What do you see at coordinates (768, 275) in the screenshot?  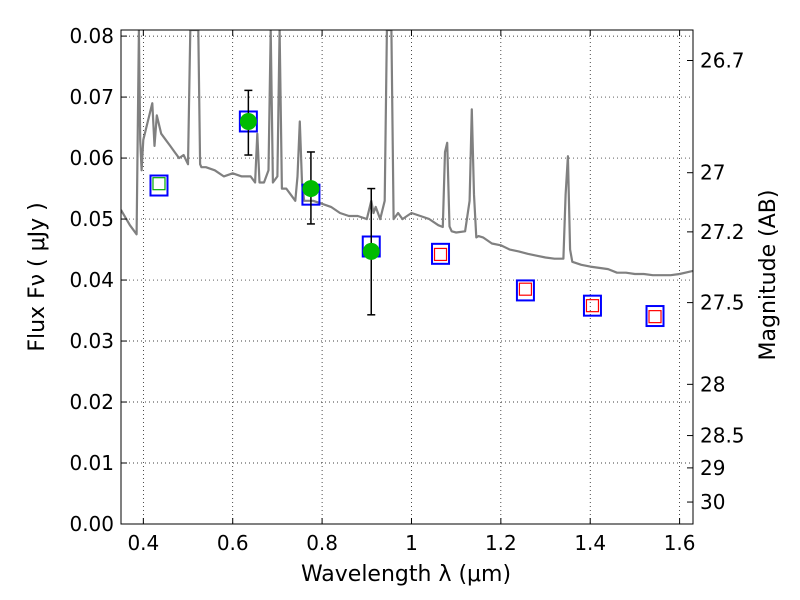 I see `y2-axis-label: Magnitude (AB)` at bounding box center [768, 275].